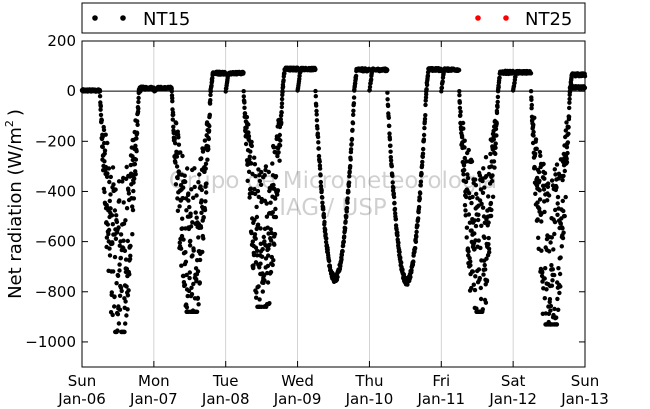  Describe the element at coordinates (55, 242) in the screenshot. I see `y-tick-label: −600` at that location.